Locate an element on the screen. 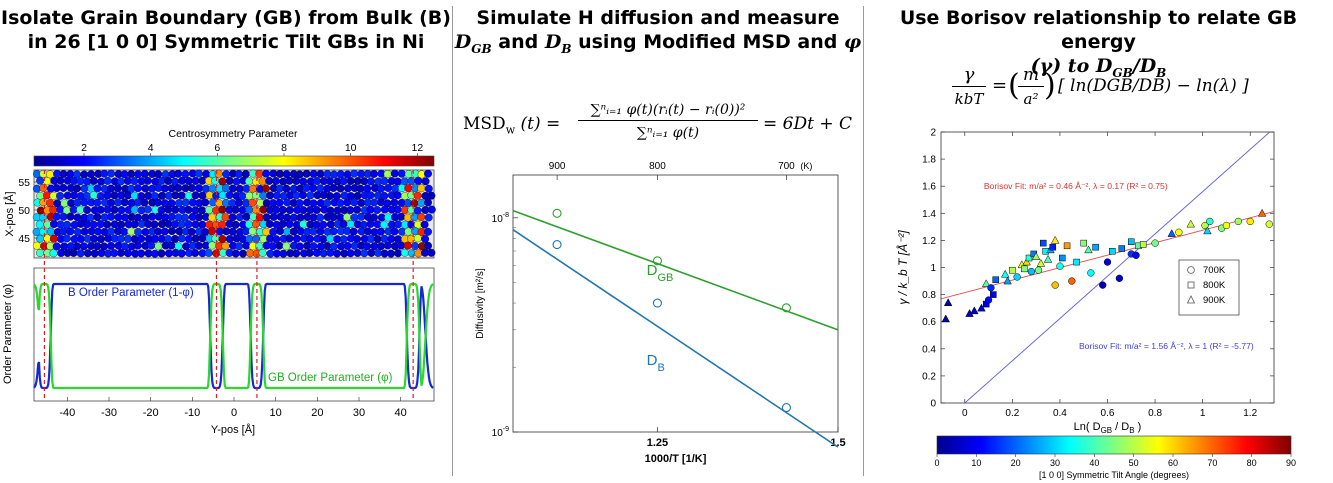 This screenshot has height=483, width=1333. angle-colorbar-label: [1 0 0] Symmetric Tilt Angle (degrees) is located at coordinates (1114, 475).